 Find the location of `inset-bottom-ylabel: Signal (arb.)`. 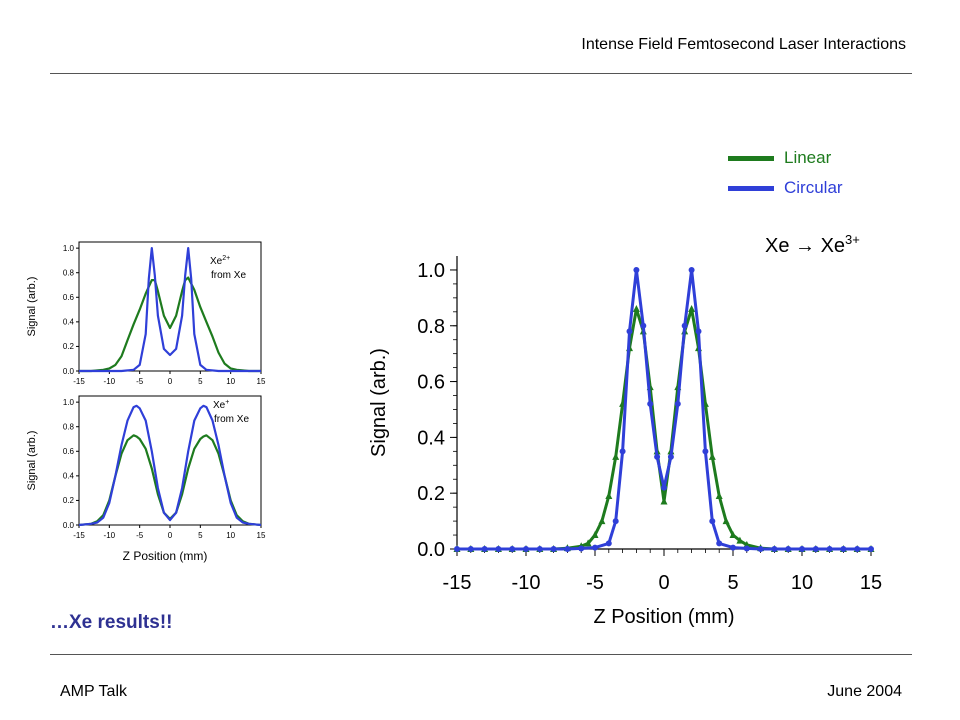

inset-bottom-ylabel: Signal (arb.) is located at coordinates (32, 461).